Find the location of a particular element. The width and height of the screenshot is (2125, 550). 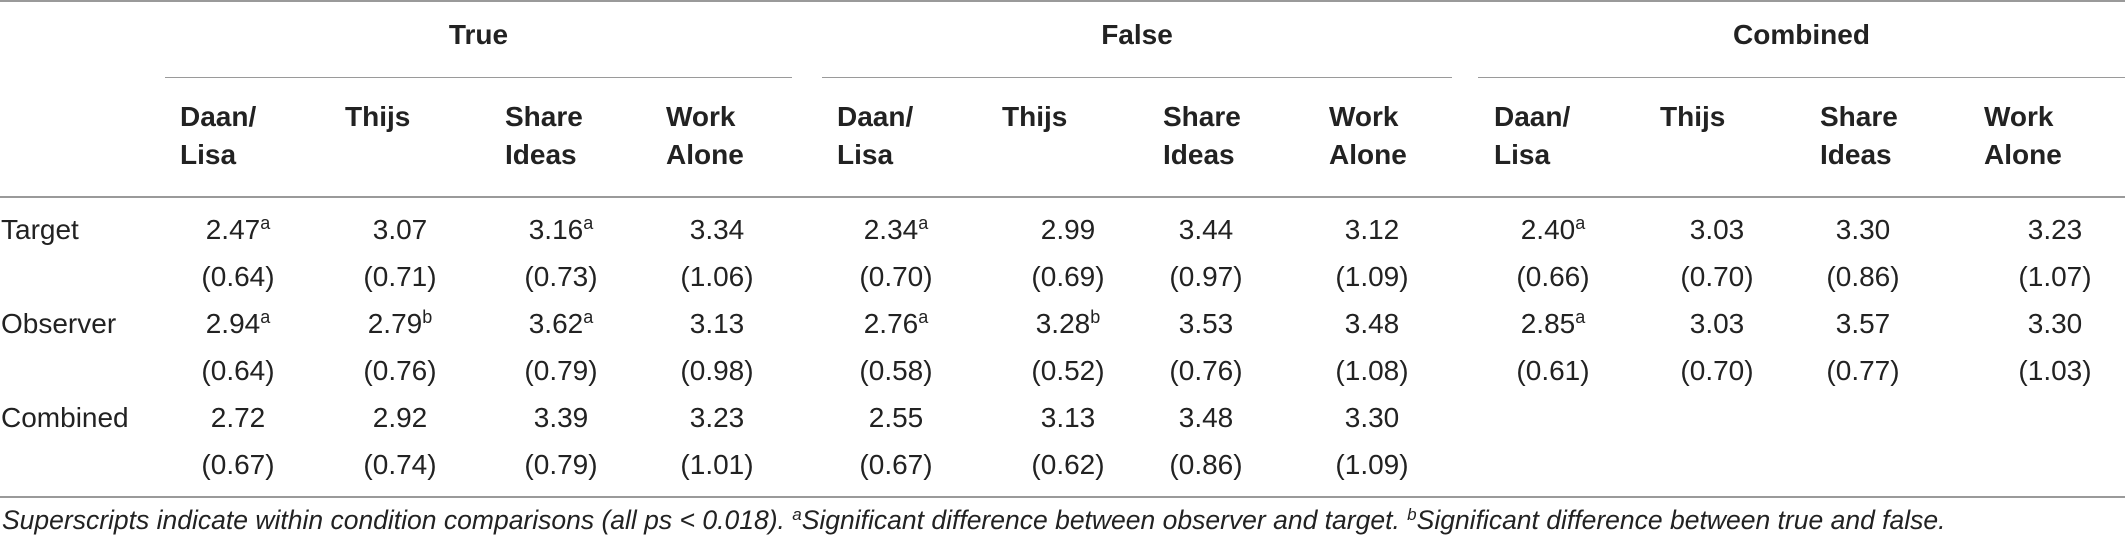

sd-cell: (0.74) is located at coordinates (400, 464).